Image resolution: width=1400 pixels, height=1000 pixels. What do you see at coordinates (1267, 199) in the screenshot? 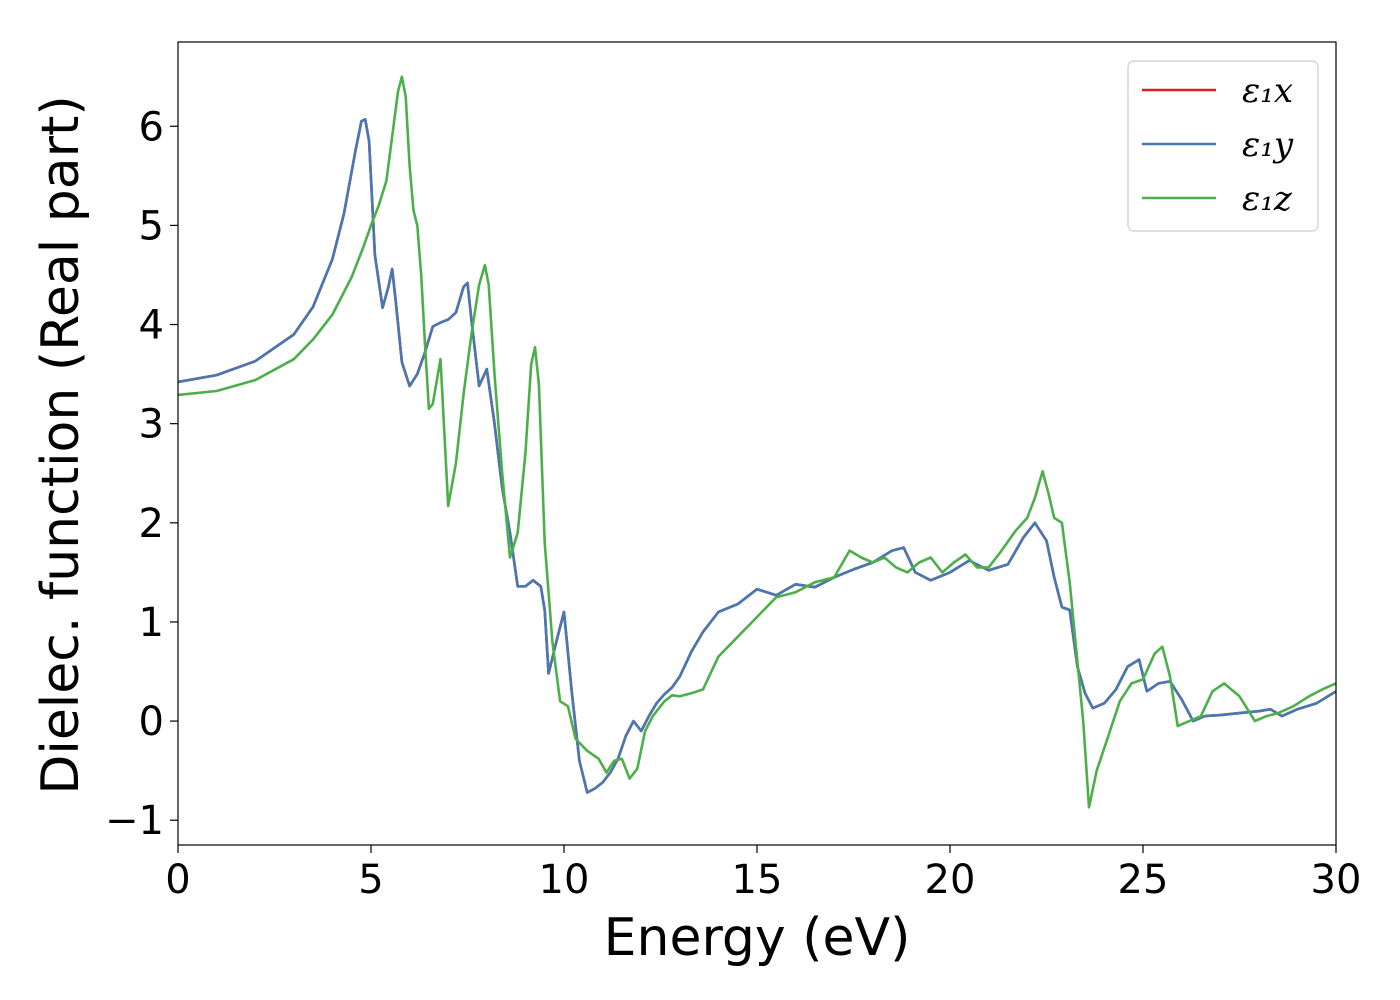
I see `legend-label-2: ε₁z` at bounding box center [1267, 199].